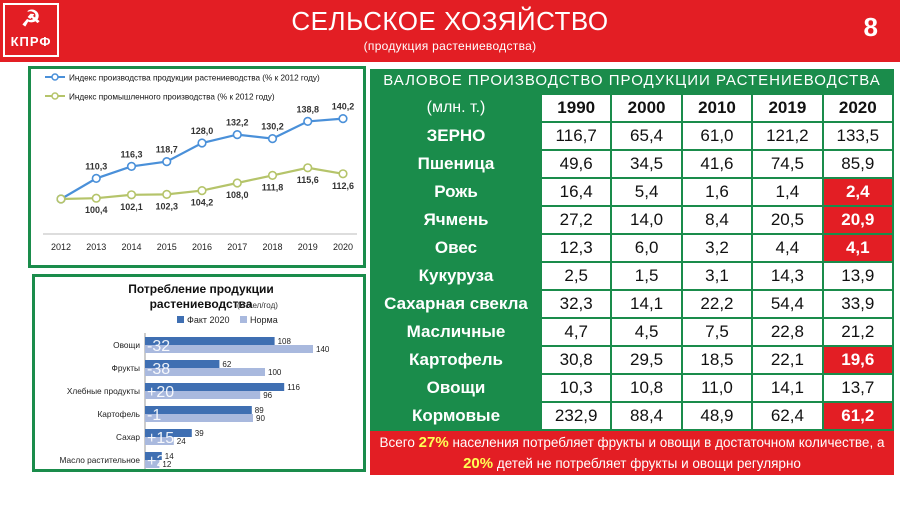 The height and width of the screenshot is (506, 900). I want to click on crop-name-cell: Овощи, so click(456, 388).